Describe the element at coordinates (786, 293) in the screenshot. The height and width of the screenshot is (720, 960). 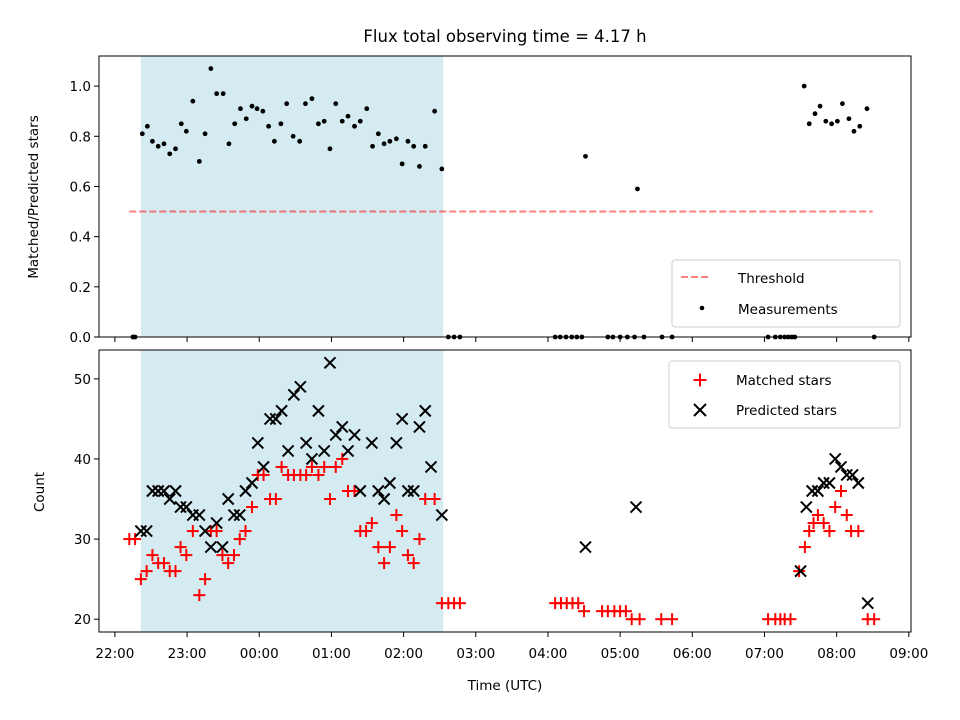
I see `top-legend-frame` at that location.